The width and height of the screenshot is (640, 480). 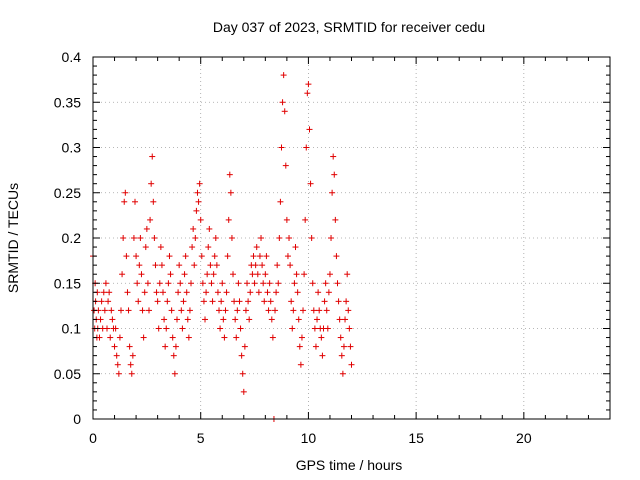 What do you see at coordinates (72, 148) in the screenshot?
I see `y-tick-label: 0.3` at bounding box center [72, 148].